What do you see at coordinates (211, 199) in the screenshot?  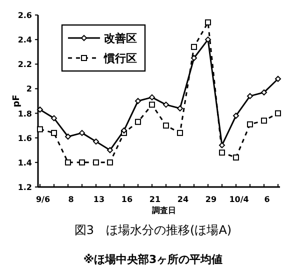 I see `x-tick-label: 29` at bounding box center [211, 199].